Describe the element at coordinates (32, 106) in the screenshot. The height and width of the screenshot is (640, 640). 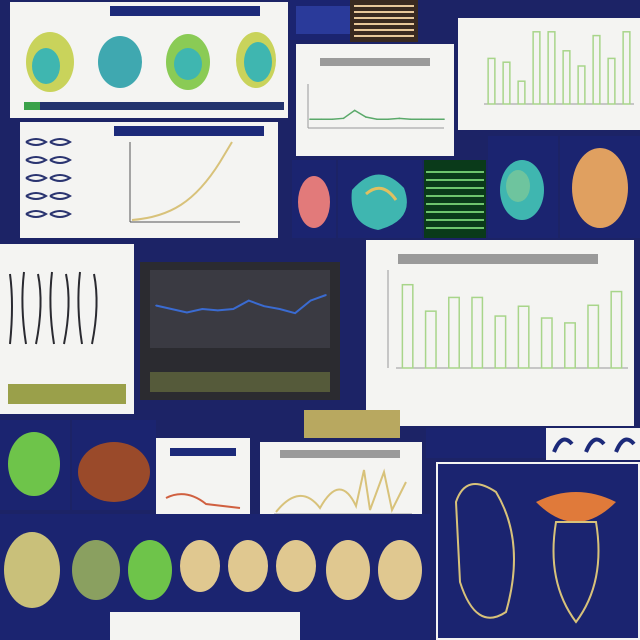
I see `footer-badge` at that location.